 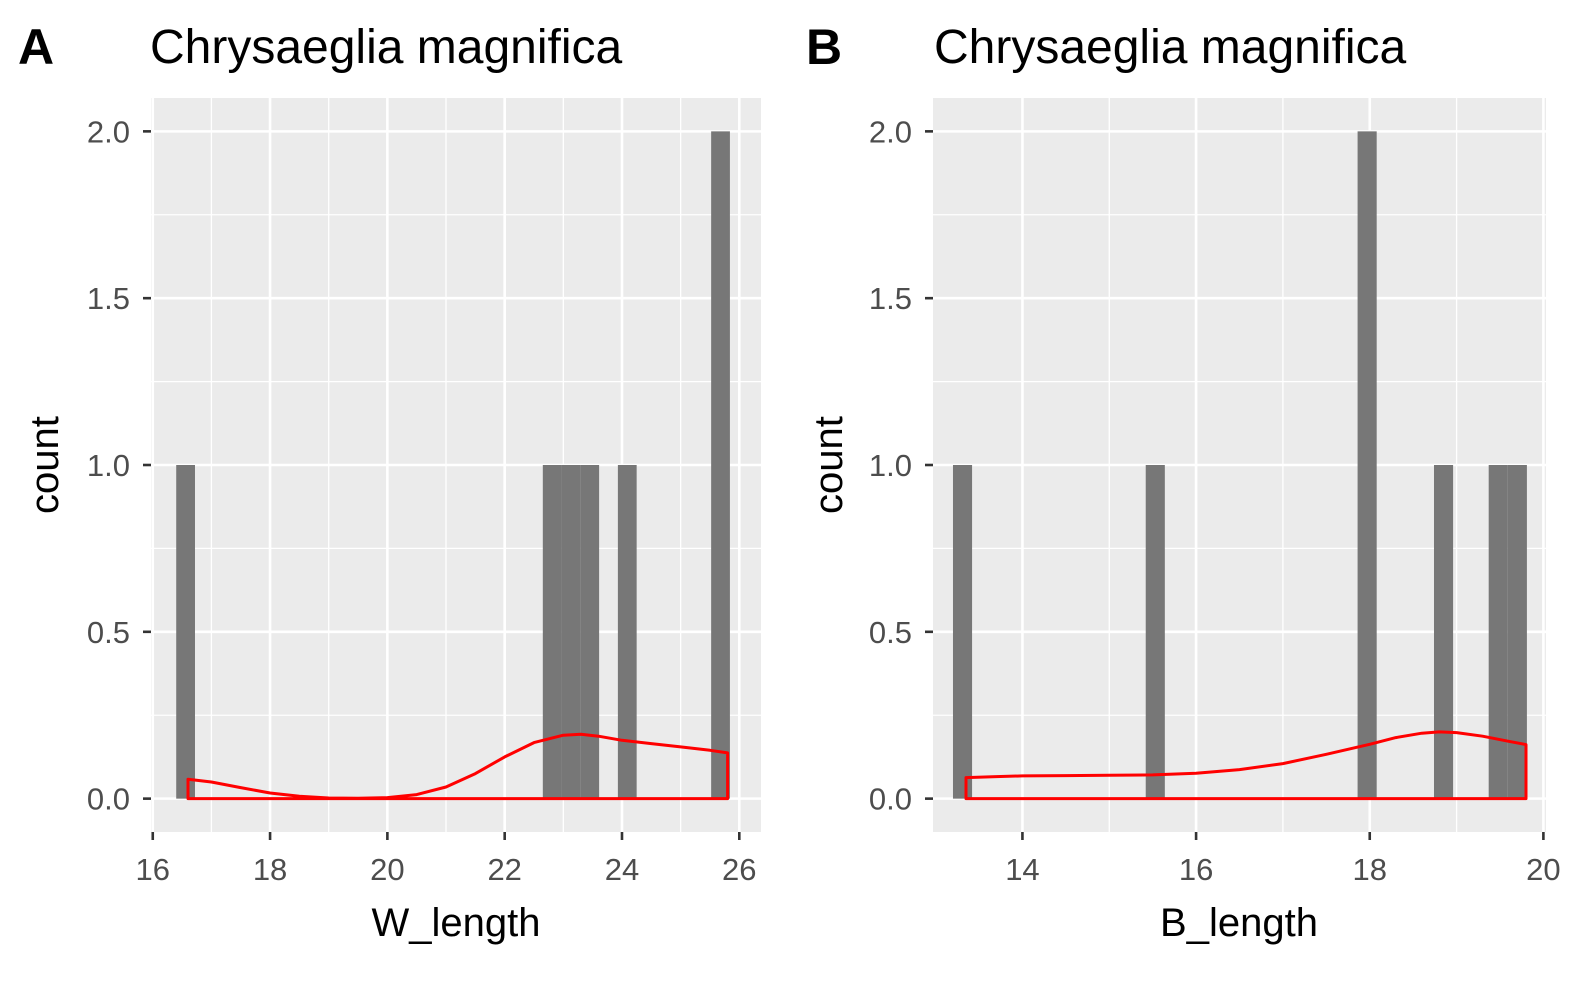 I want to click on x-tick-label: 26, so click(x=739, y=869).